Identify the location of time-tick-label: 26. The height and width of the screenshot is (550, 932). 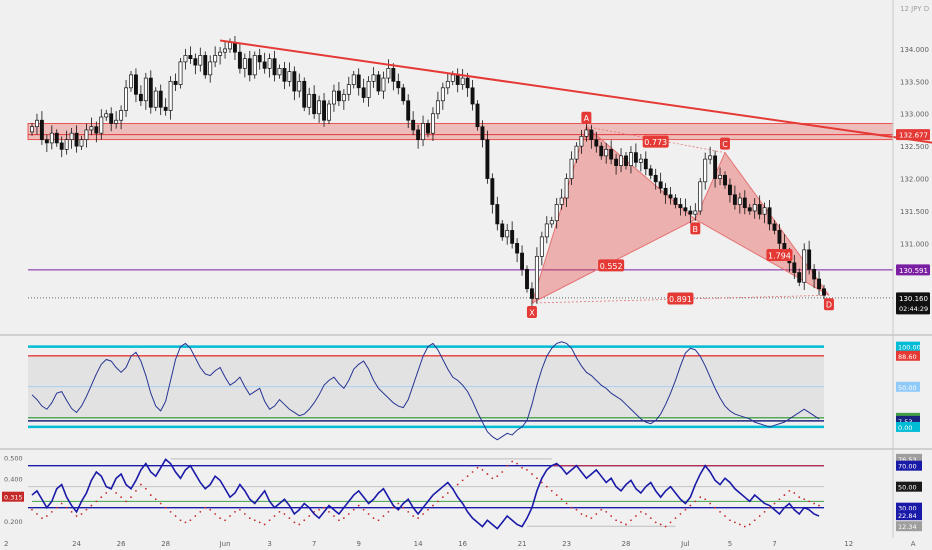
(121, 544).